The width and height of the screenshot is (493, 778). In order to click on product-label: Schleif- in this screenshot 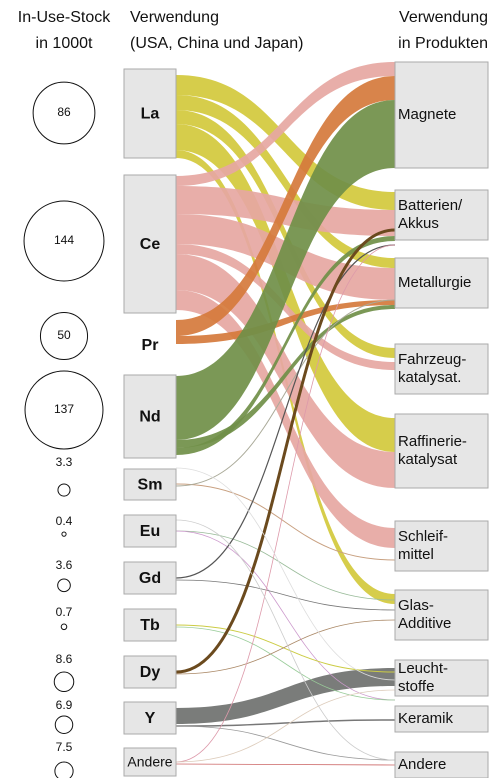, I will do `click(423, 536)`.